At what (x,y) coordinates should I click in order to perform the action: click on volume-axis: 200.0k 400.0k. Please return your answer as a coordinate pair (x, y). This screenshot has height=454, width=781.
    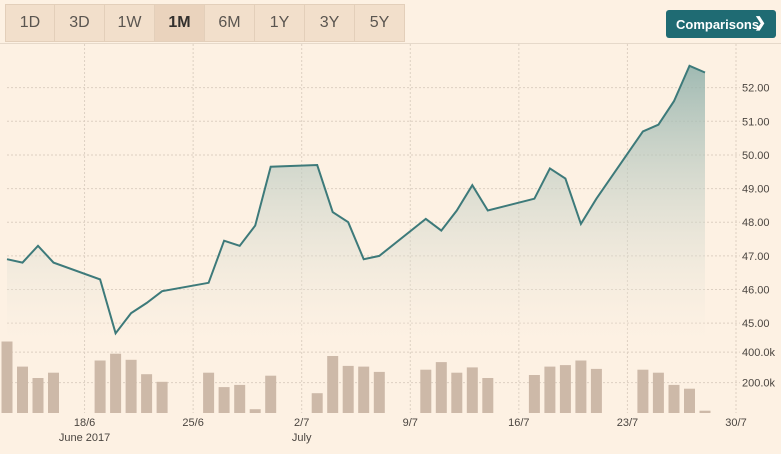
    Looking at the image, I should click on (759, 368).